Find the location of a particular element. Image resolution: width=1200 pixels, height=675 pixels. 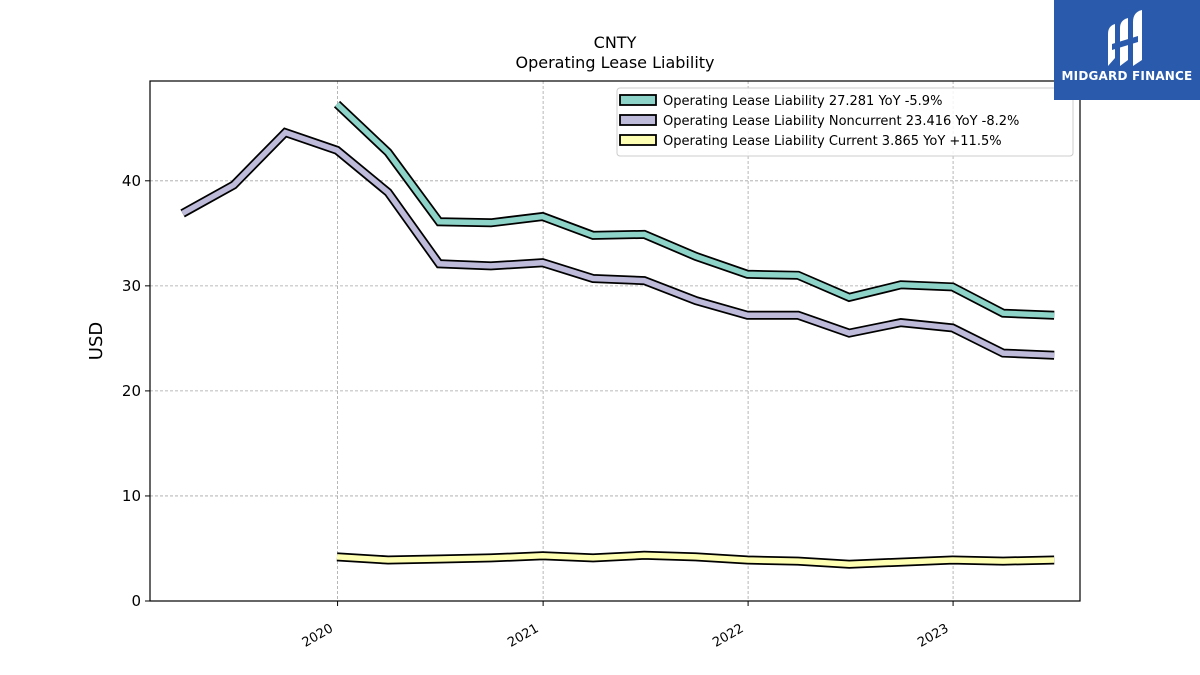

x-tick-label: 2023 is located at coordinates (933, 636).